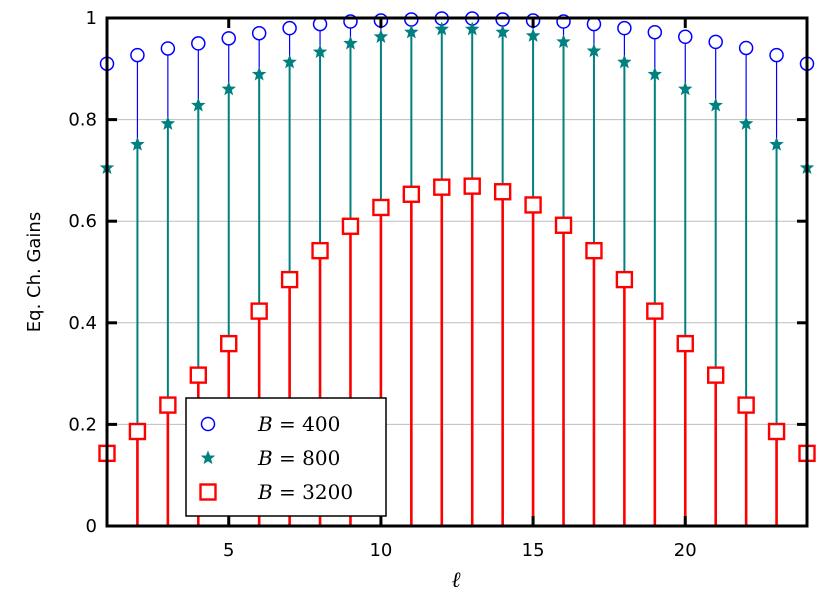 This screenshot has height=604, width=823. Describe the element at coordinates (34, 272) in the screenshot. I see `y-axis-label: Eq. Ch. Gains` at that location.